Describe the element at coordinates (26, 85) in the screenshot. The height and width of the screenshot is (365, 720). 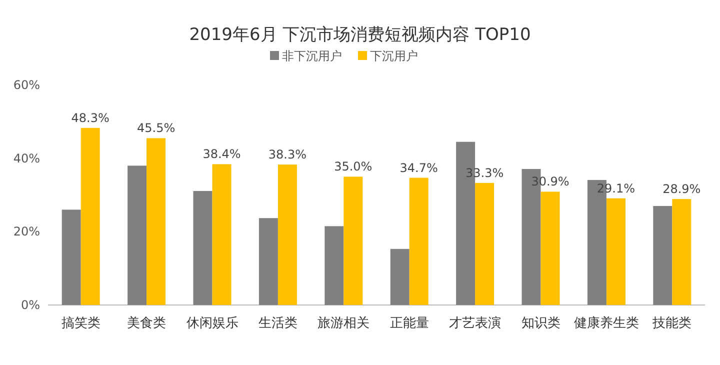
I see `y-tick-label: 60%` at that location.